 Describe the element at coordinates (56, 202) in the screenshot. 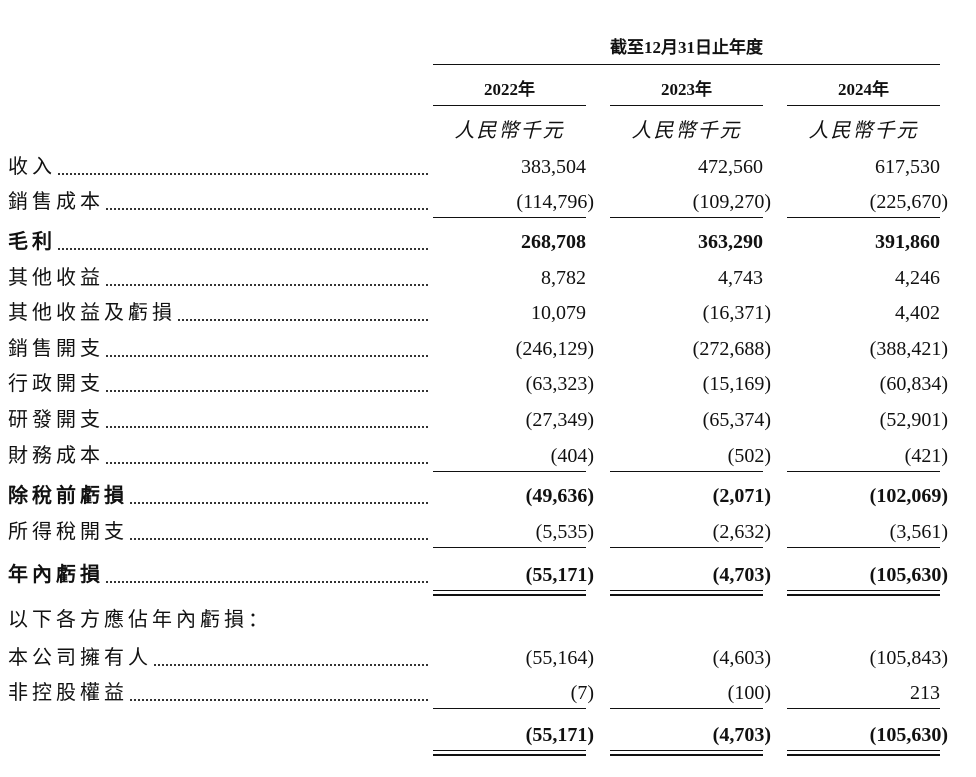

I see `row-label: 銷售成本` at that location.